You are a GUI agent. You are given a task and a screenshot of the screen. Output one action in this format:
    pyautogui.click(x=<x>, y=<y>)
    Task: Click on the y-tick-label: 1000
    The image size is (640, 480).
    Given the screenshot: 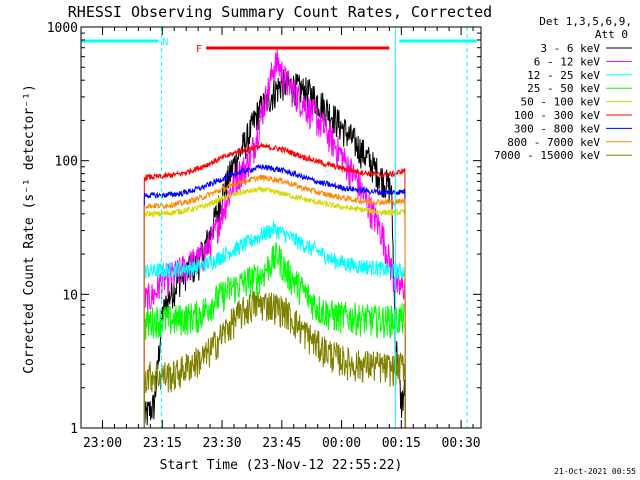 What is the action you would take?
    pyautogui.click(x=62, y=28)
    